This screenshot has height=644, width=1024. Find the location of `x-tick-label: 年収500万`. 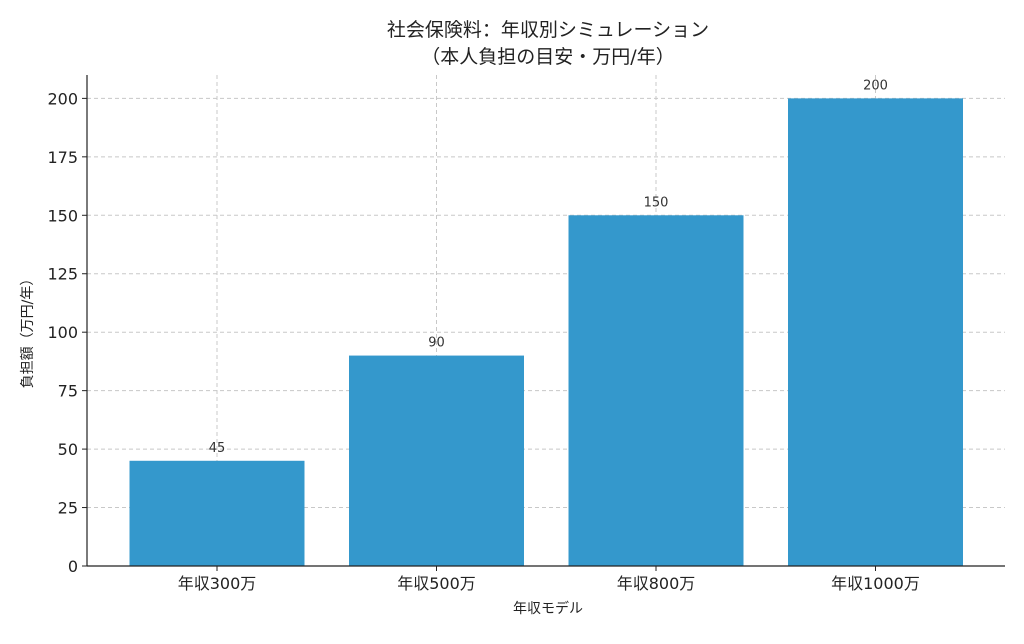

x-tick-label: 年収500万 is located at coordinates (436, 583).